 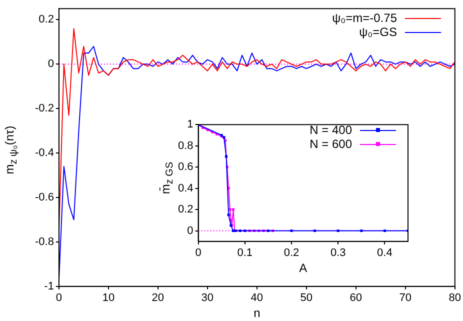 What do you see at coordinates (190, 124) in the screenshot?
I see `y-tick-label: 1` at bounding box center [190, 124].